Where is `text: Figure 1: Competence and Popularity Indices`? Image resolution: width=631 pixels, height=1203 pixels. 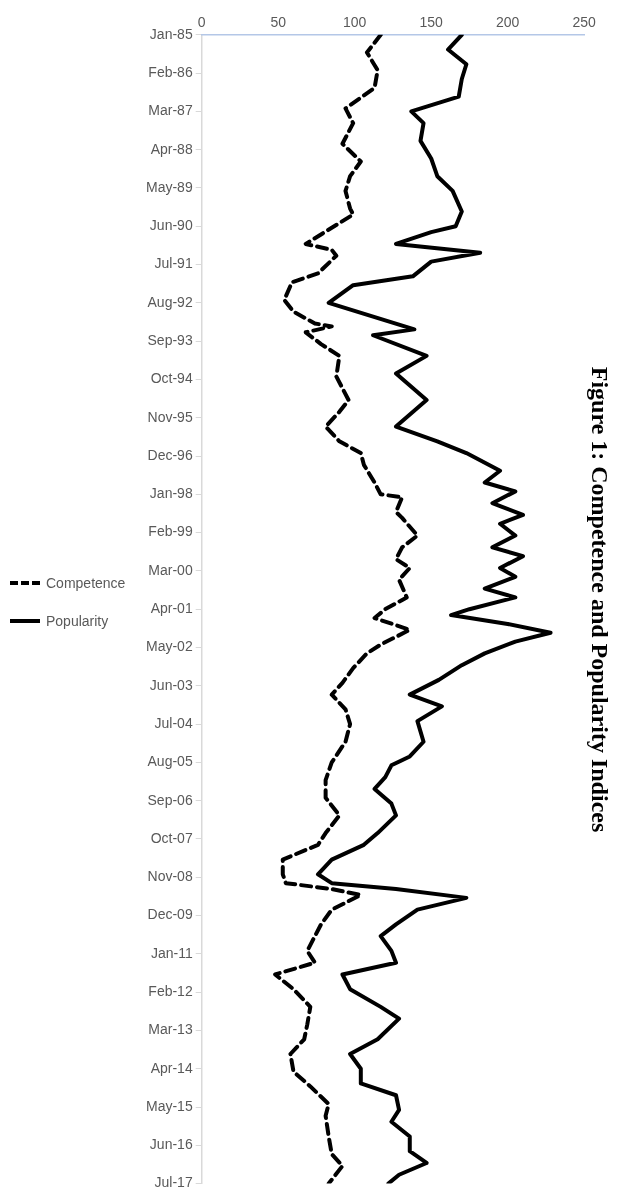
text: Figure 1: Competence and Popularity Indices is located at coordinates (600, 599).